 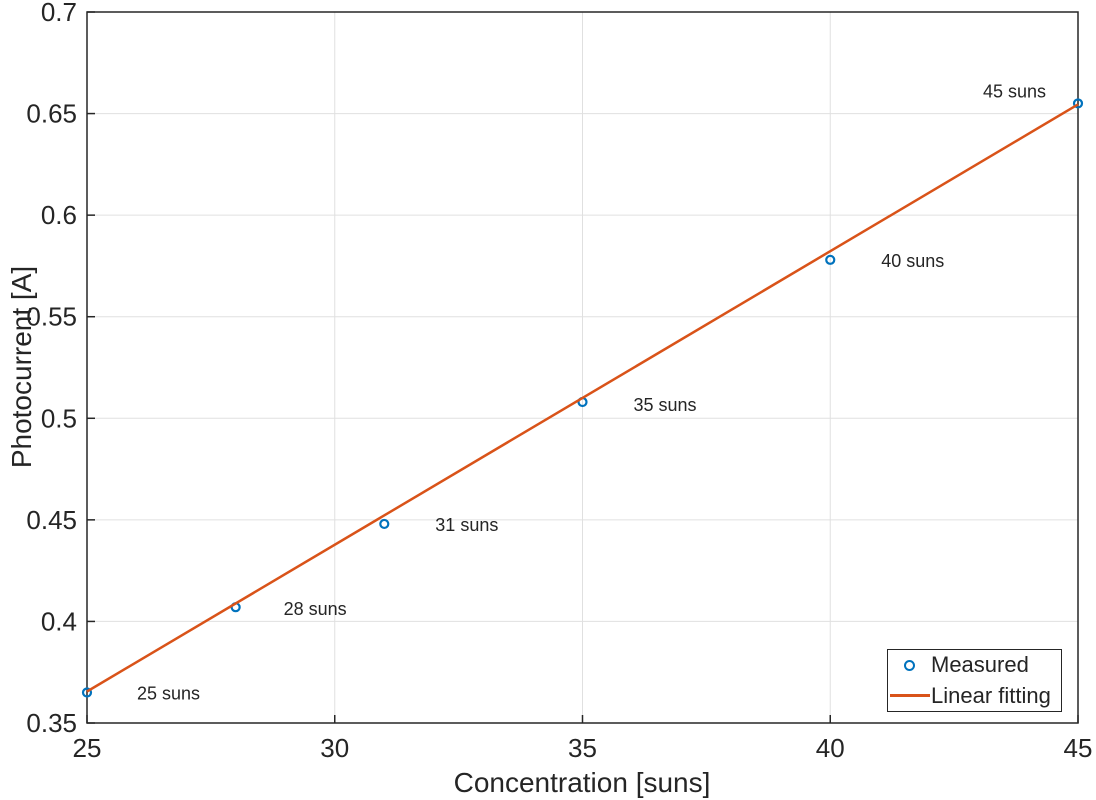 What do you see at coordinates (1078, 748) in the screenshot?
I see `x-tick-label: 45` at bounding box center [1078, 748].